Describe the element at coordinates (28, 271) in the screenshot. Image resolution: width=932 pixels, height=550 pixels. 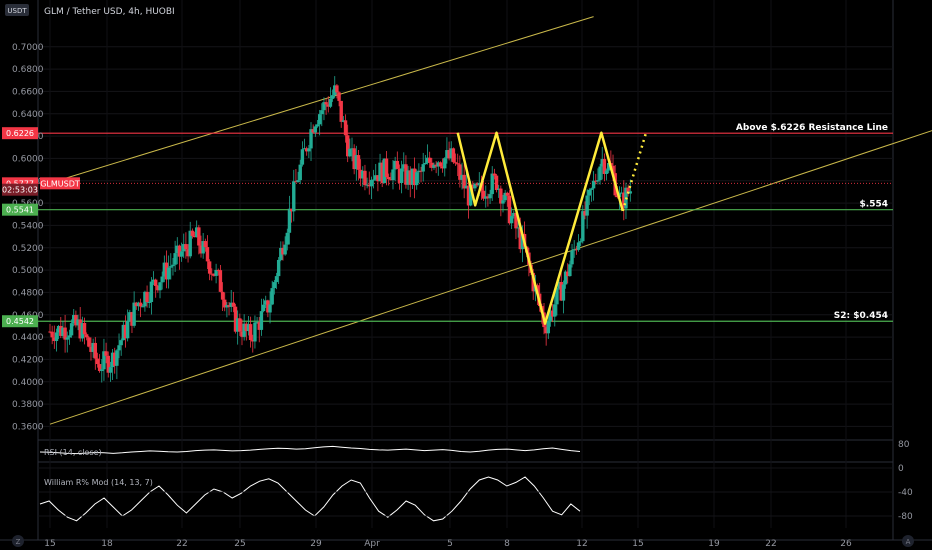
I see `y-tick-label: 0.5000` at that location.